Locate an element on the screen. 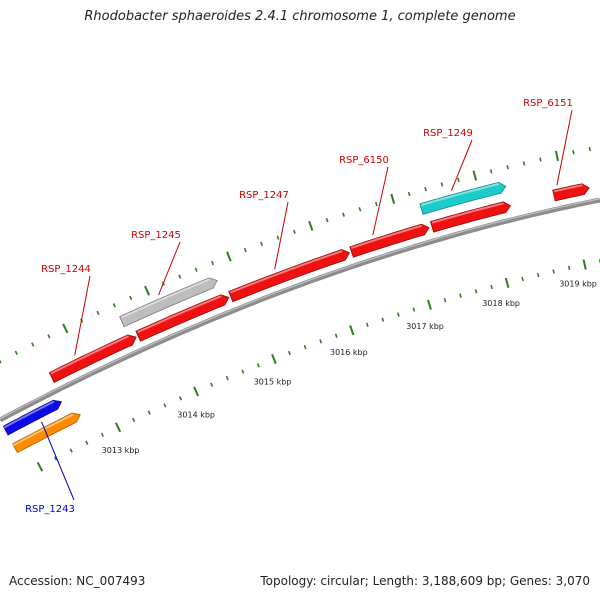 This screenshot has width=600, height=600. kbp-label: 3014 kbp is located at coordinates (196, 414).